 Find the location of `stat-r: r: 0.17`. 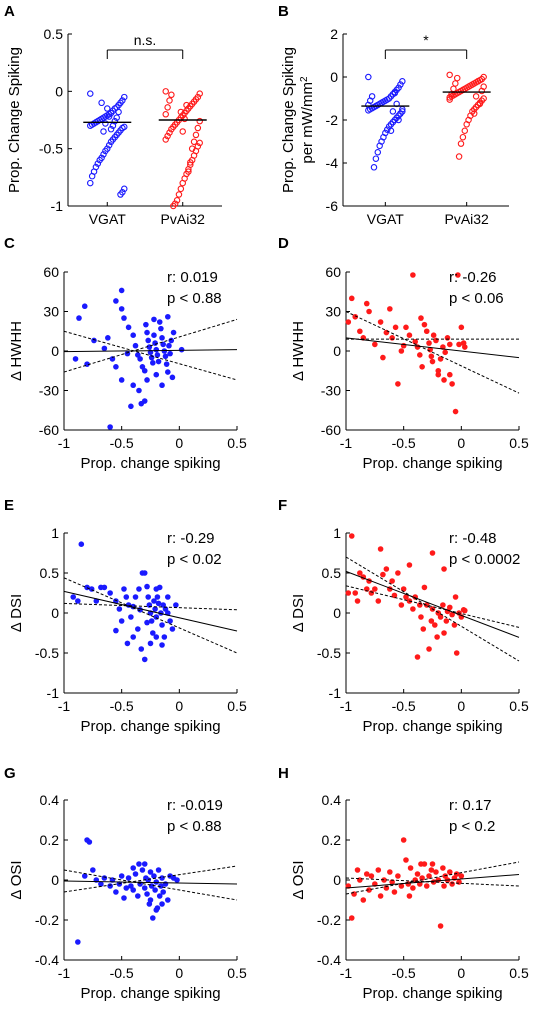

stat-r: r: 0.17 is located at coordinates (470, 805).